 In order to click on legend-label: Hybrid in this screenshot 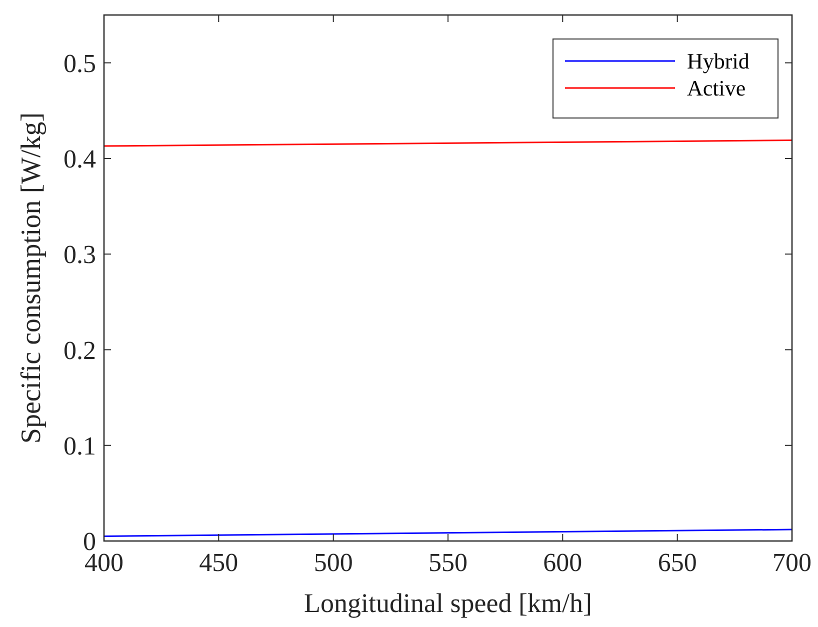, I will do `click(718, 61)`.